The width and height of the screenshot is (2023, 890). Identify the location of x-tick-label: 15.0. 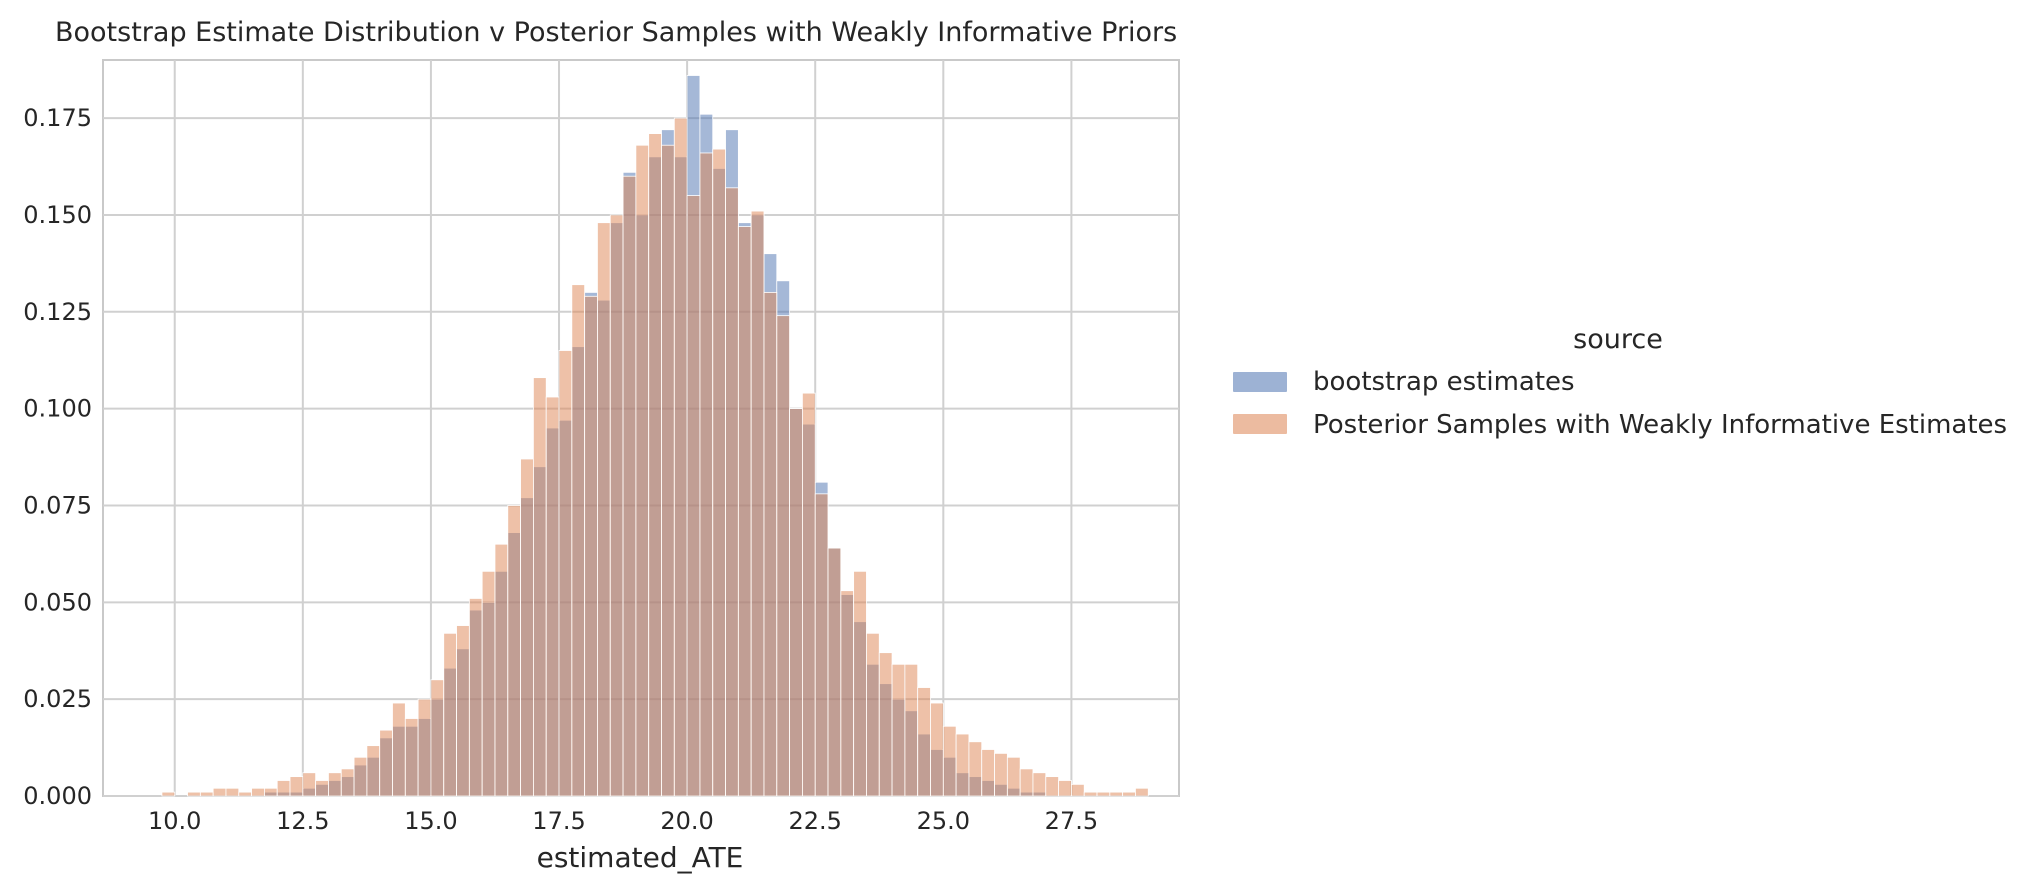
(430, 821).